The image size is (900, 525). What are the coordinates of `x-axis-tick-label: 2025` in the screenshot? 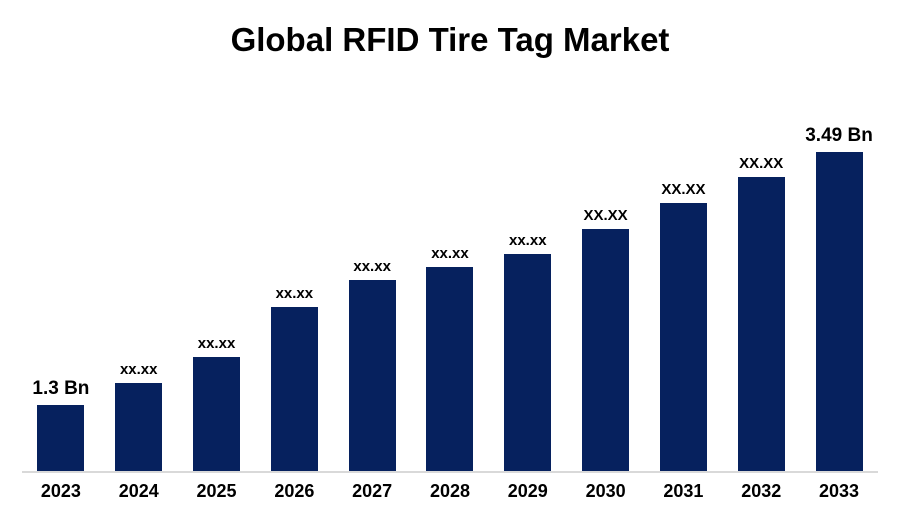 It's located at (216, 491).